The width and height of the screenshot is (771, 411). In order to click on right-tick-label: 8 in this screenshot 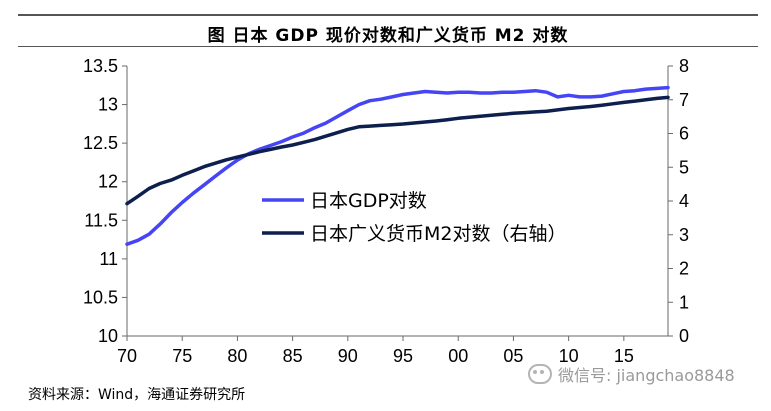, I will do `click(684, 66)`.